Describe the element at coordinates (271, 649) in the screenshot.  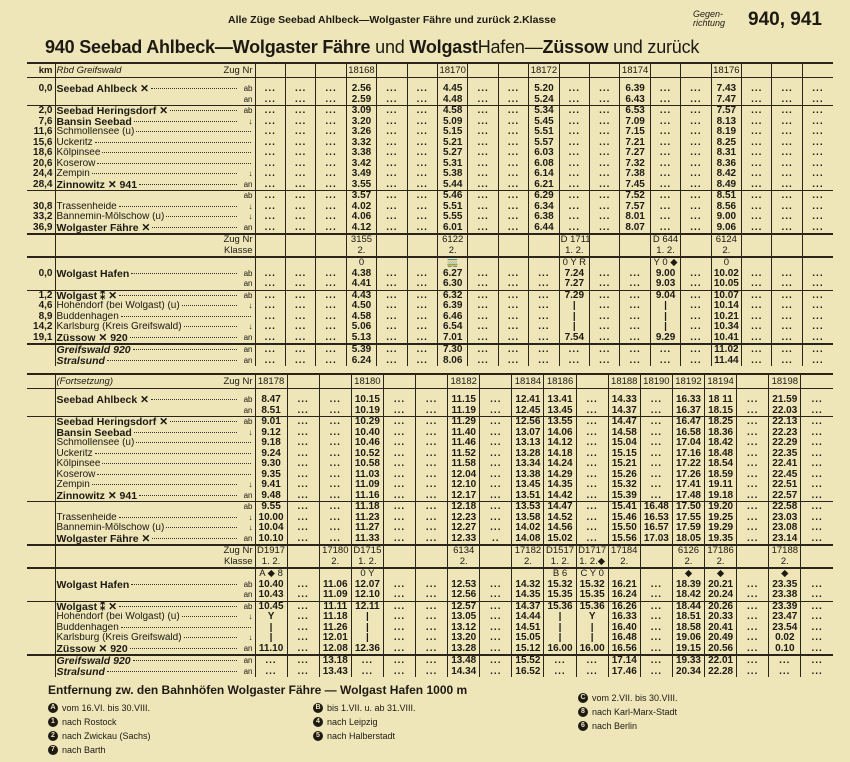
I see `time-cell: 11.10` at that location.